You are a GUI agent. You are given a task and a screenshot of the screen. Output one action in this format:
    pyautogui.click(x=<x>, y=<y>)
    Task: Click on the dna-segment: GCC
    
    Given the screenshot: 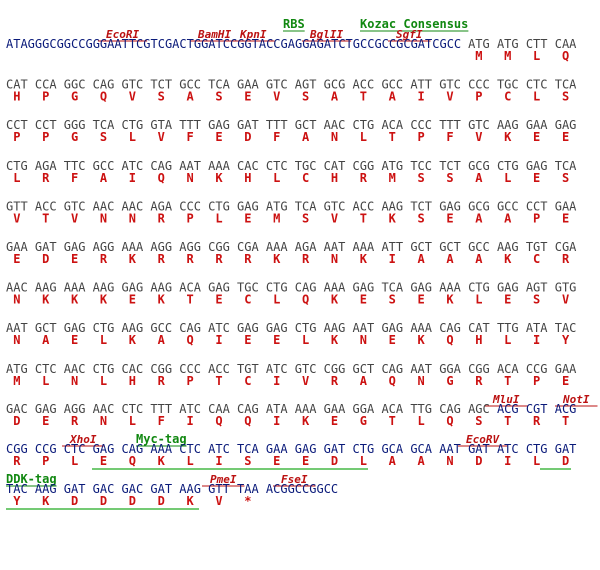 What is the action you would take?
    pyautogui.click(x=190, y=85)
    